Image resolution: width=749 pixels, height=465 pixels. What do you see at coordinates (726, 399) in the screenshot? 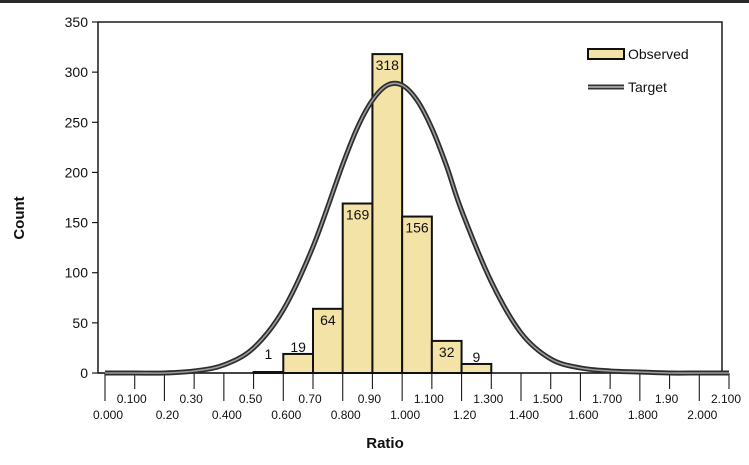
I see `x-tick-label-upper: 2.100` at bounding box center [726, 399].